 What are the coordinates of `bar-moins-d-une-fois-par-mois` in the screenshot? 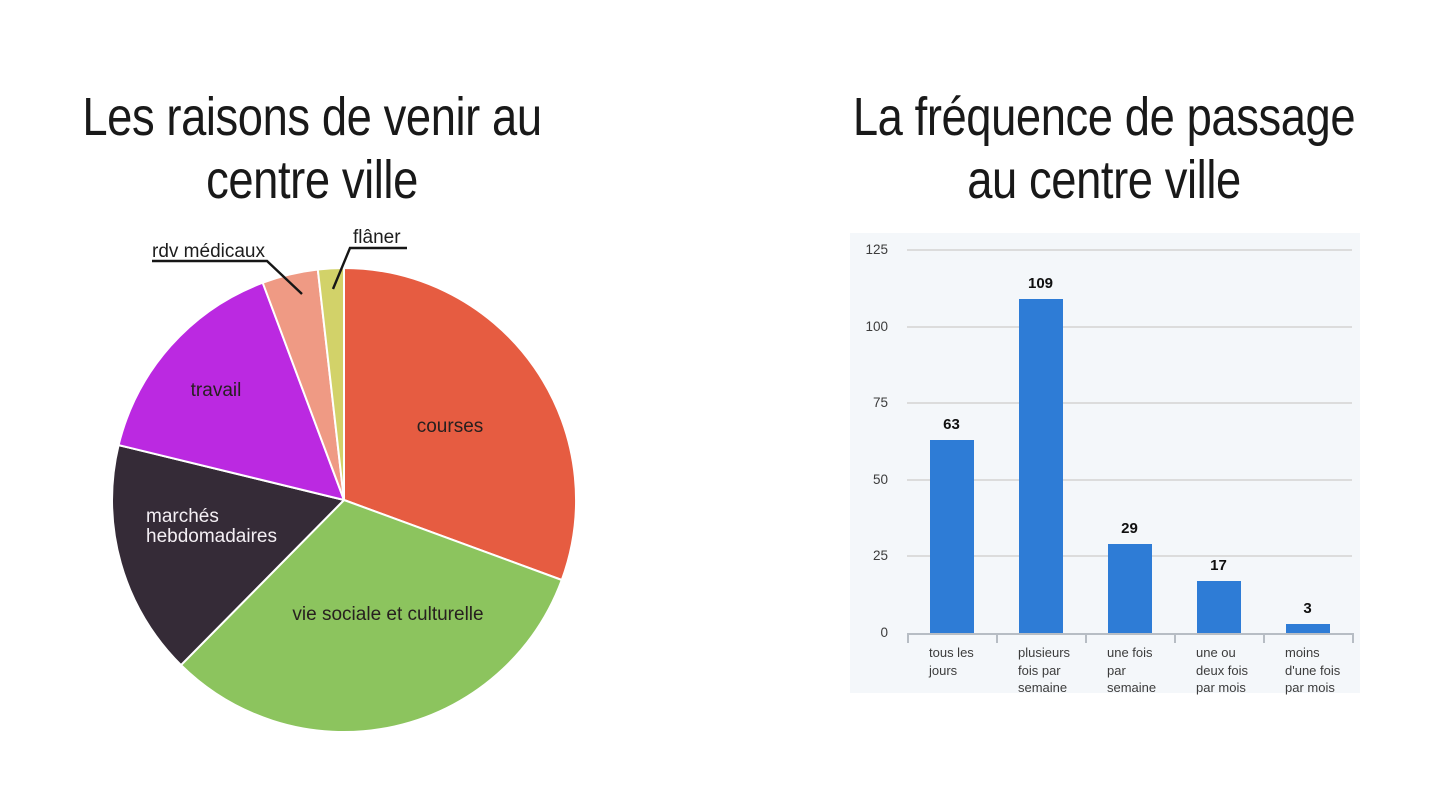 It's located at (1307, 628).